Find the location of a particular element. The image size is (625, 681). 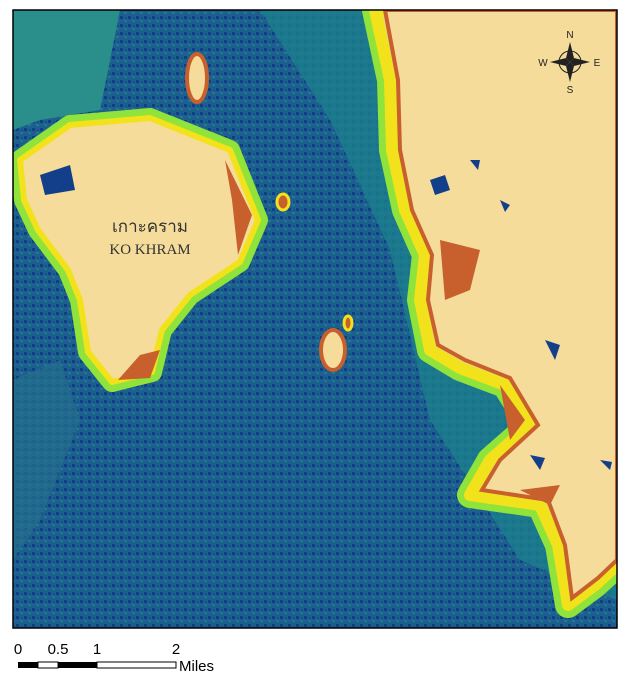

island-label-thai: เกาะคราม is located at coordinates (150, 226).